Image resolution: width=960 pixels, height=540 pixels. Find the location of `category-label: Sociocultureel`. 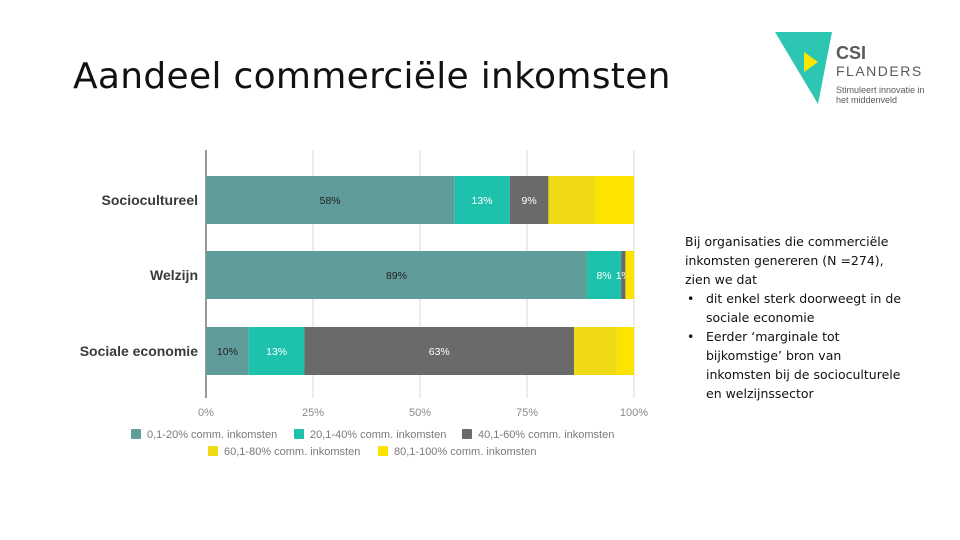

category-label: Sociocultureel is located at coordinates (150, 200).